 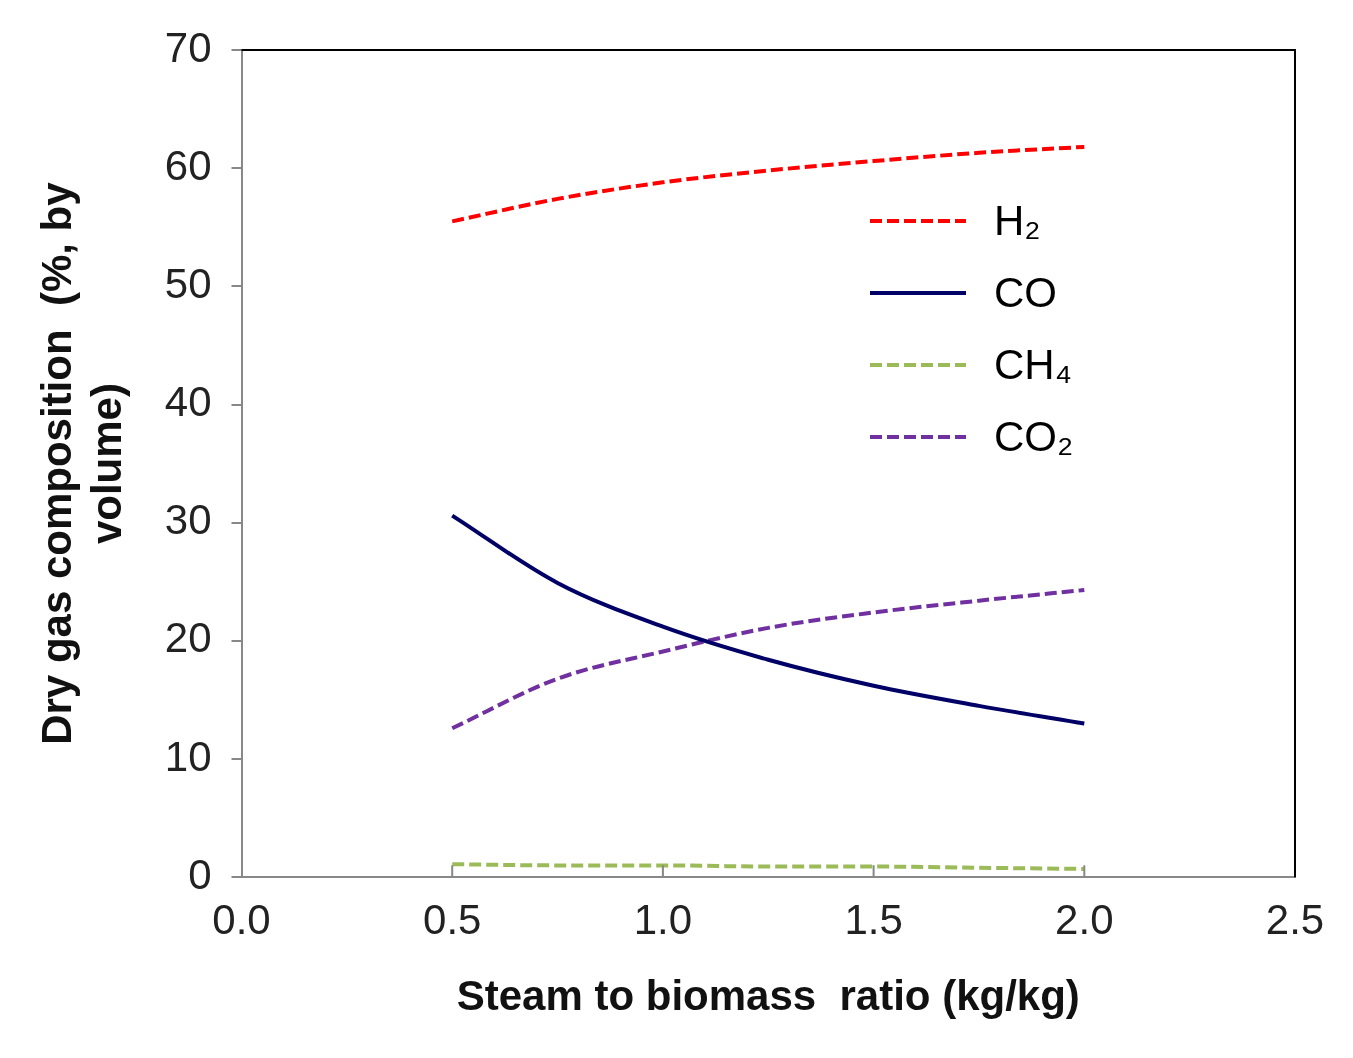 What do you see at coordinates (1025, 293) in the screenshot?
I see `legend-label: CO` at bounding box center [1025, 293].